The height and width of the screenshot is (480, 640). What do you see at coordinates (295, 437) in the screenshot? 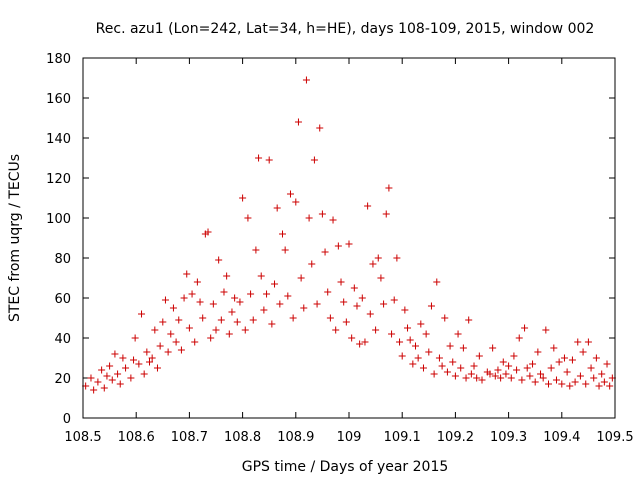
I see `x-tick-label: 108.9` at bounding box center [295, 437].